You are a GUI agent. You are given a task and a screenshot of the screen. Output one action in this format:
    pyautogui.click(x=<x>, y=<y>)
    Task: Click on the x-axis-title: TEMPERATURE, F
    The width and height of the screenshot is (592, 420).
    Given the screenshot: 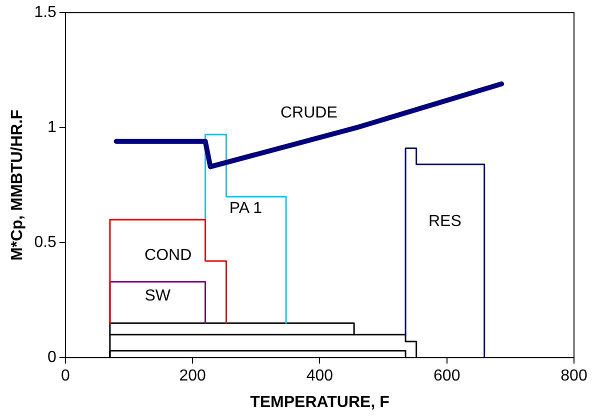 What is the action you would take?
    pyautogui.click(x=320, y=402)
    